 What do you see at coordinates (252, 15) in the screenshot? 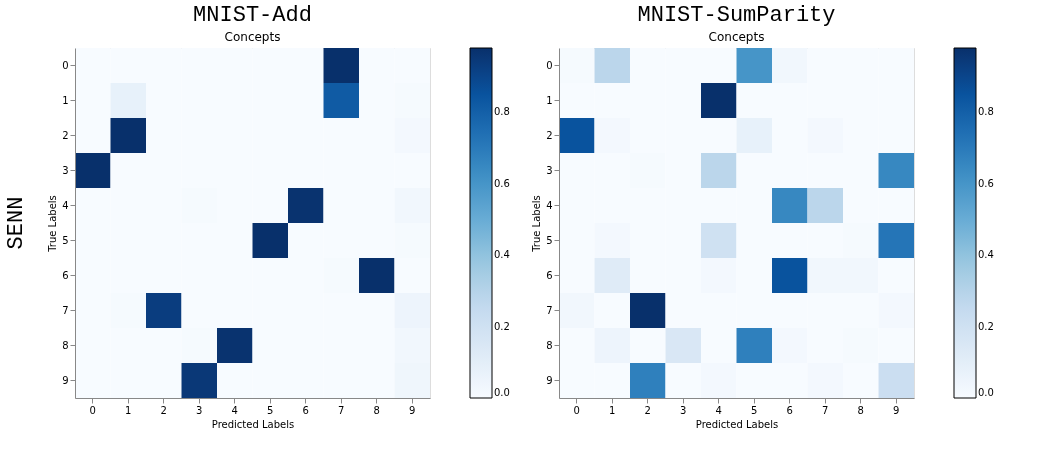
I see `chart-title: MNIST-Add` at bounding box center [252, 15].